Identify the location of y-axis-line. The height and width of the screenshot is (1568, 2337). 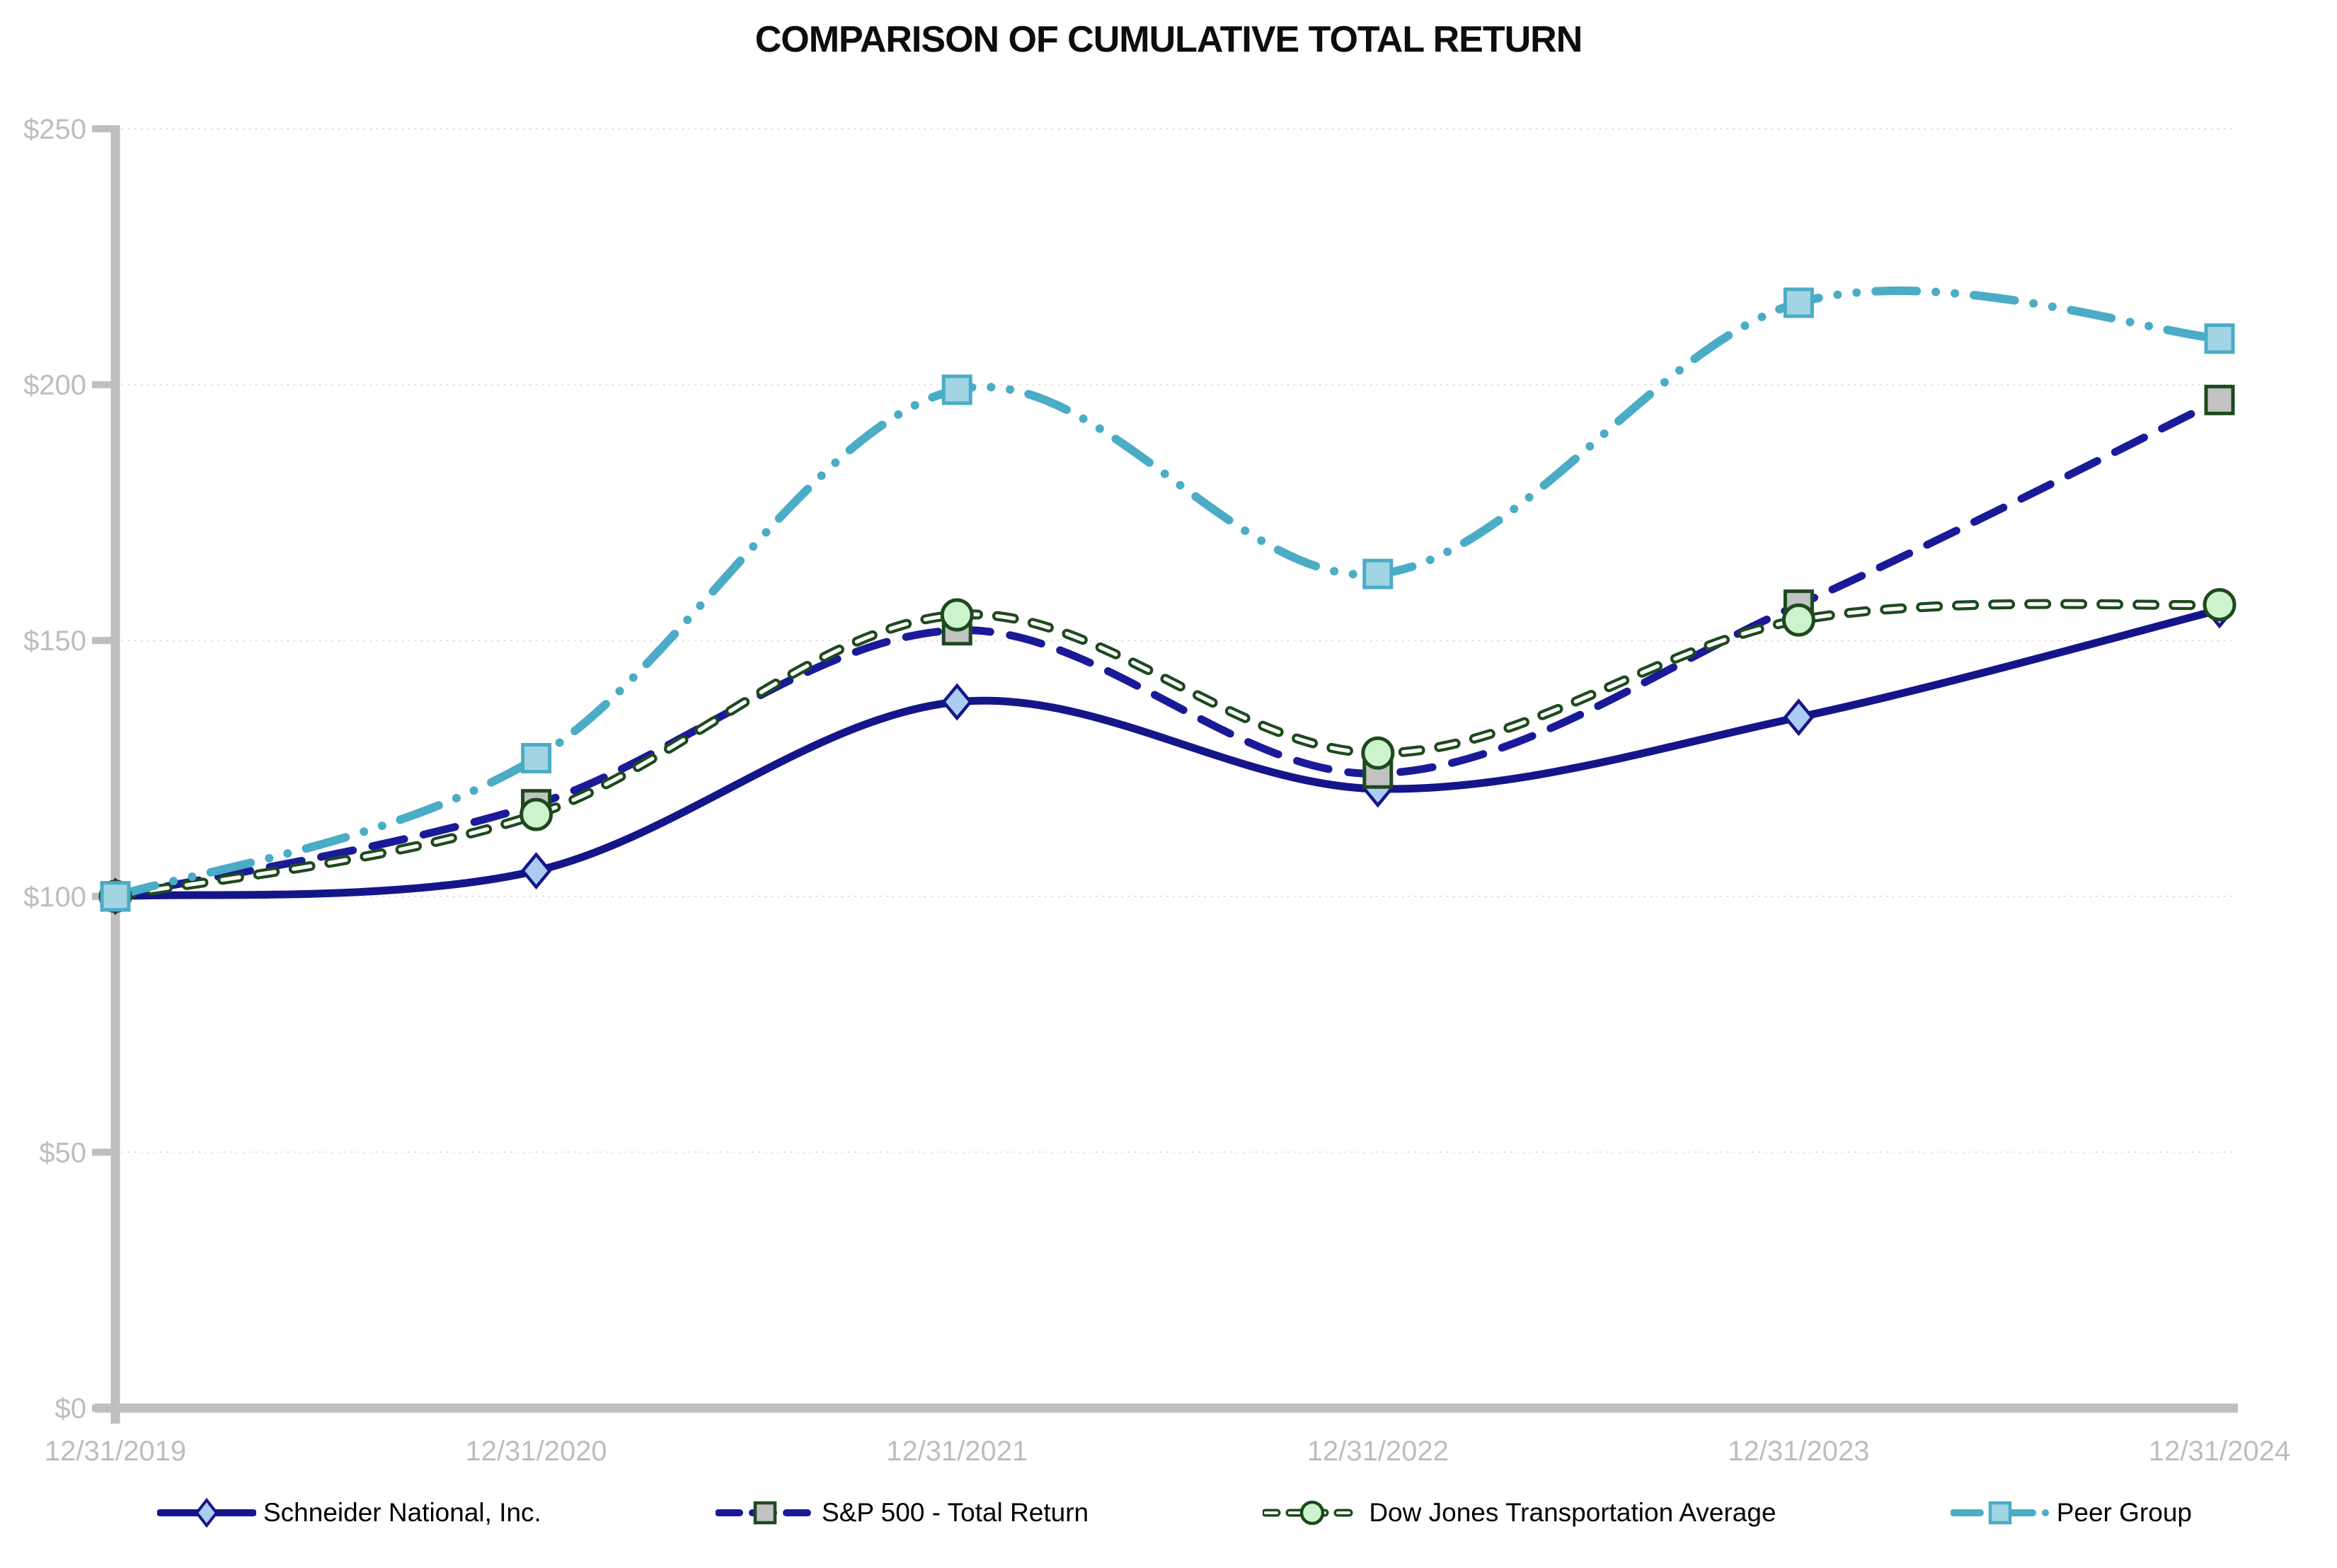
(115, 774).